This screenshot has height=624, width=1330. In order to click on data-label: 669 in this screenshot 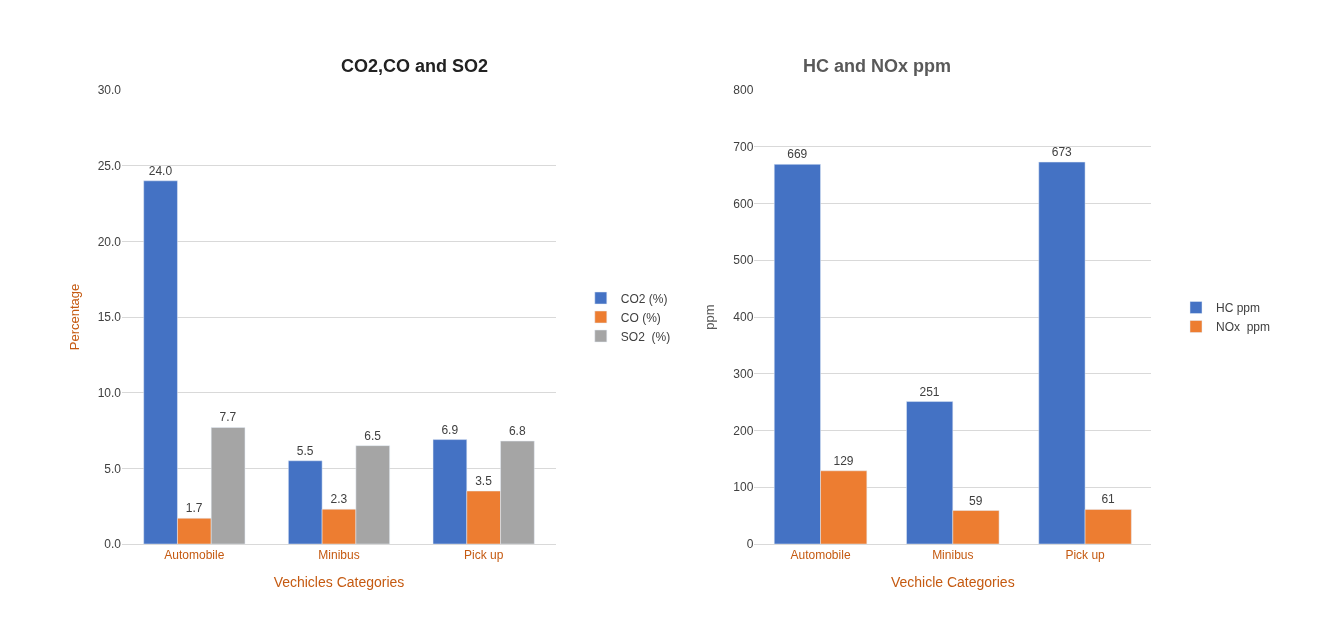, I will do `click(797, 154)`.